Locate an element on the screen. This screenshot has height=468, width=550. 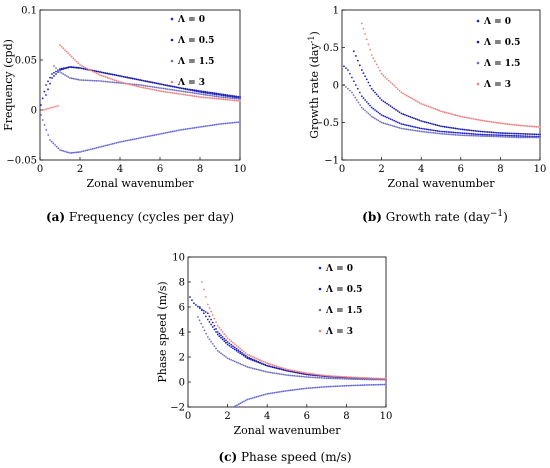
y-tick-label: 0 is located at coordinates (336, 86).